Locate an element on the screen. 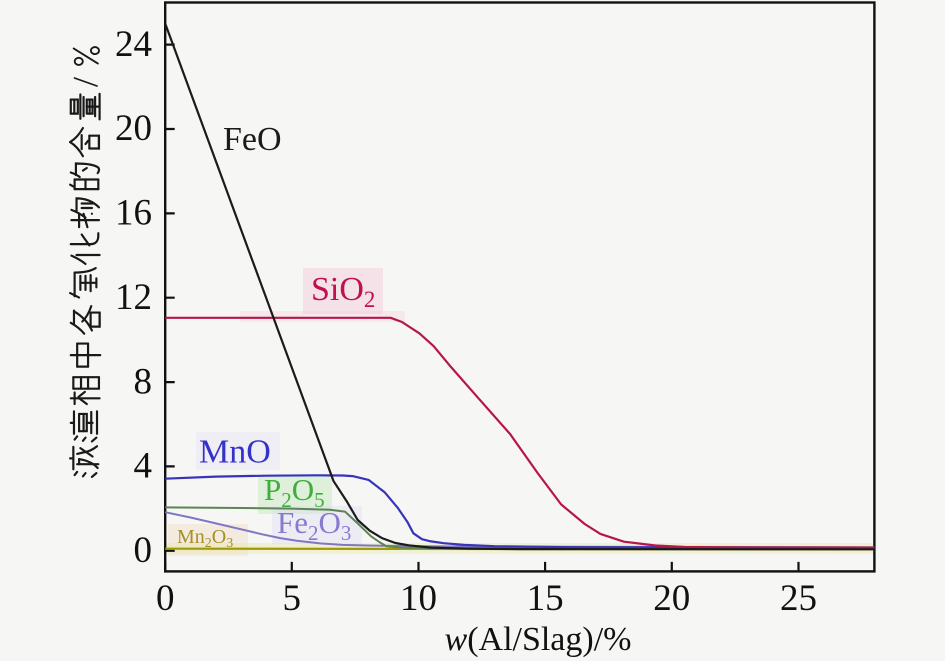 This screenshot has width=945, height=661. svg-text: 25 is located at coordinates (798, 598).